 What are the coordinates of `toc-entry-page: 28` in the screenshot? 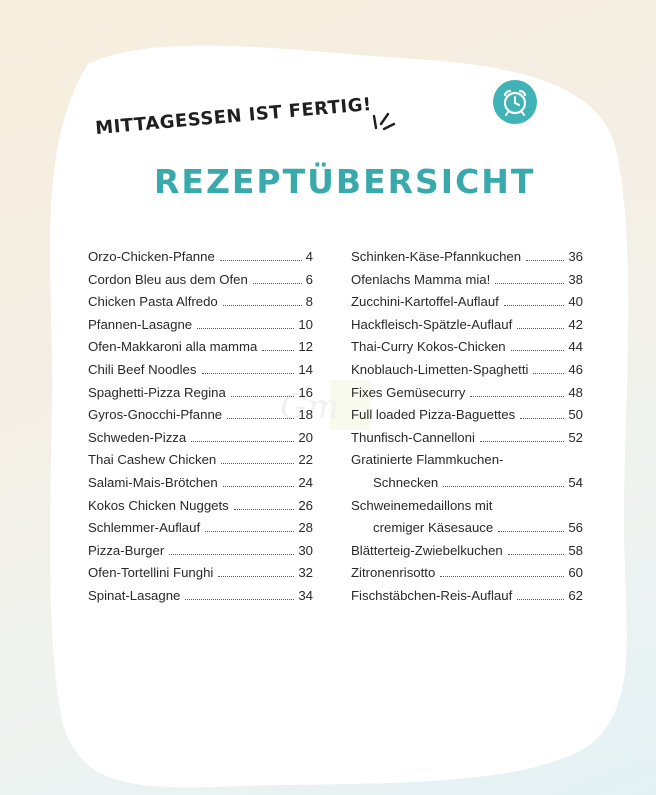 It's located at (305, 528).